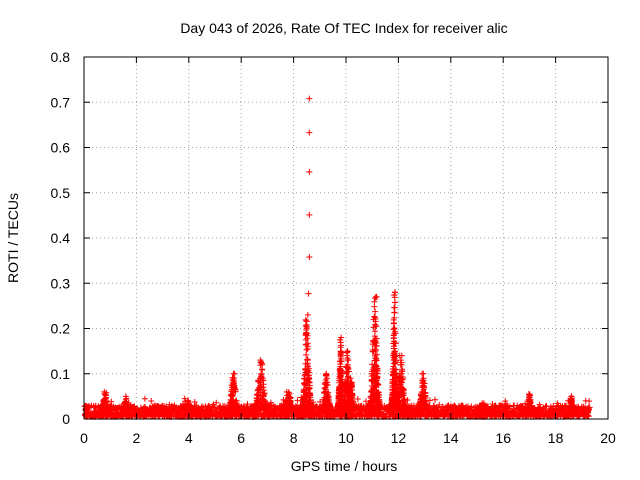  What do you see at coordinates (556, 438) in the screenshot?
I see `x-tick-label: 18` at bounding box center [556, 438].